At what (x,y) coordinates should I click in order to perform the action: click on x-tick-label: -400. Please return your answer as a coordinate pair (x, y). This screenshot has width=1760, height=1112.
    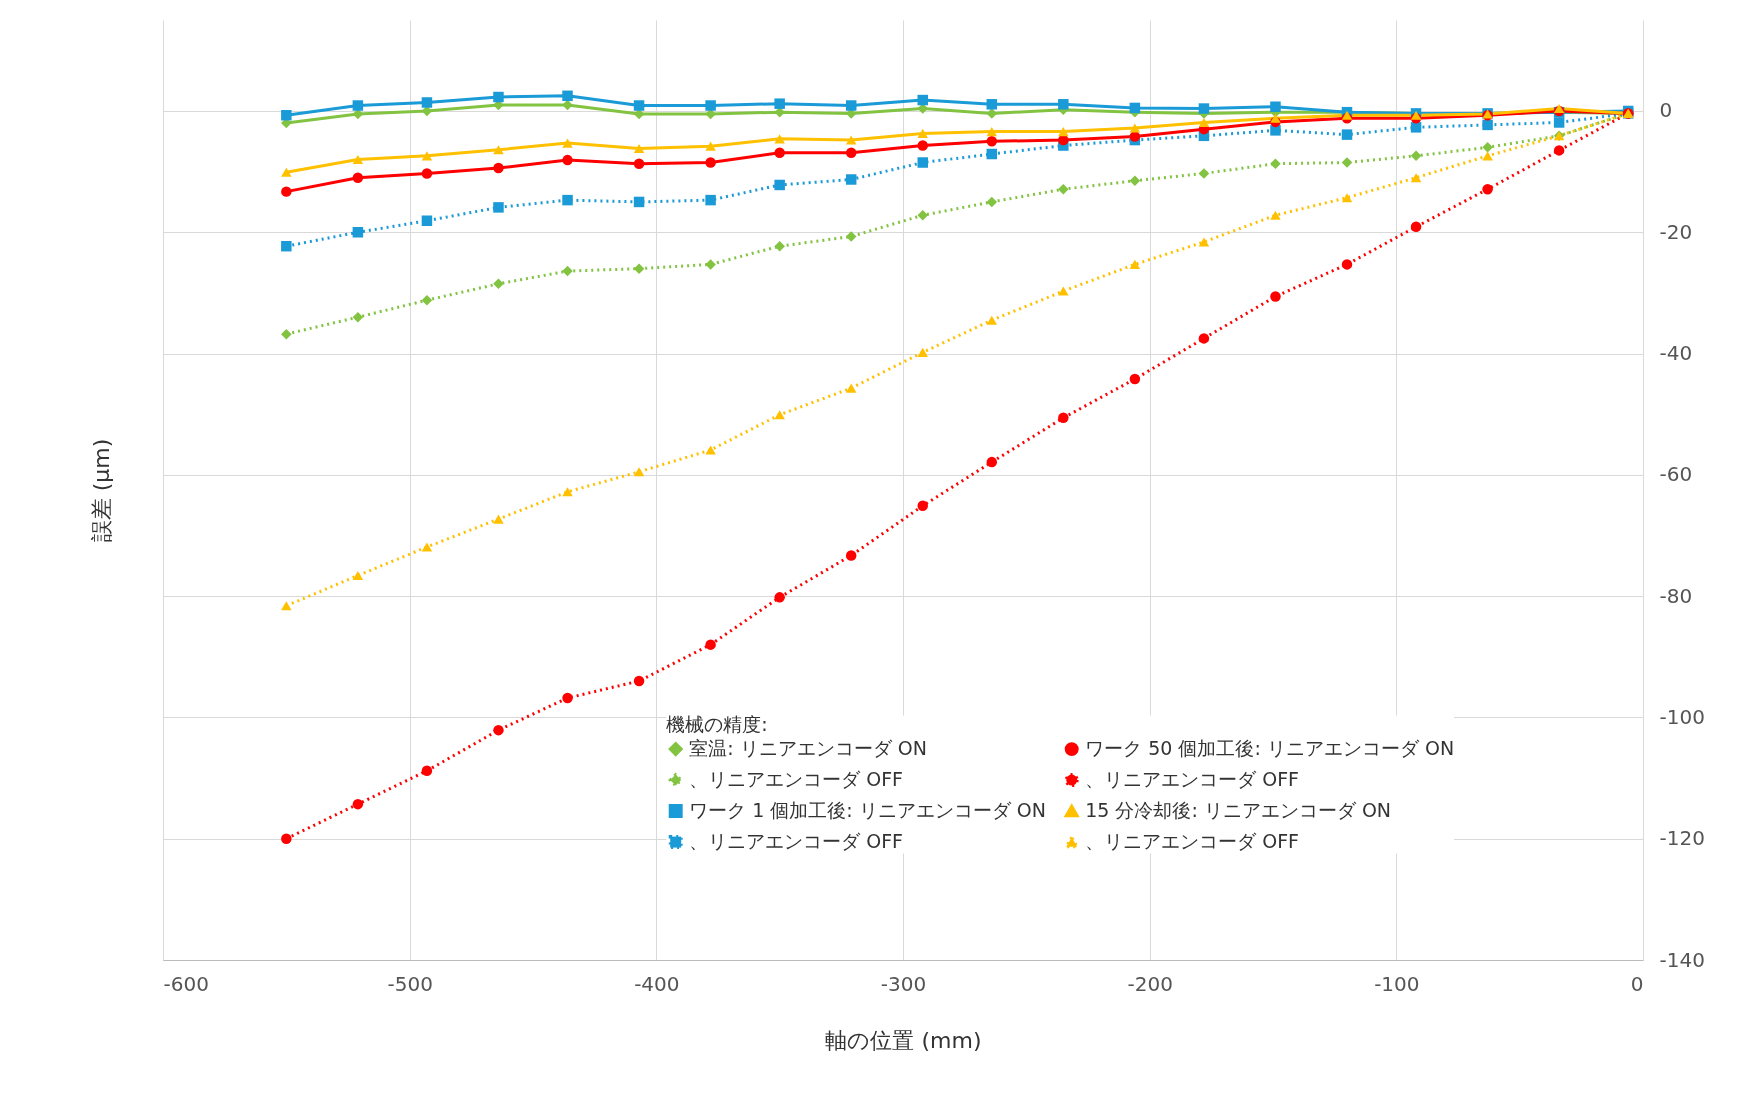
    Looking at the image, I should click on (657, 983).